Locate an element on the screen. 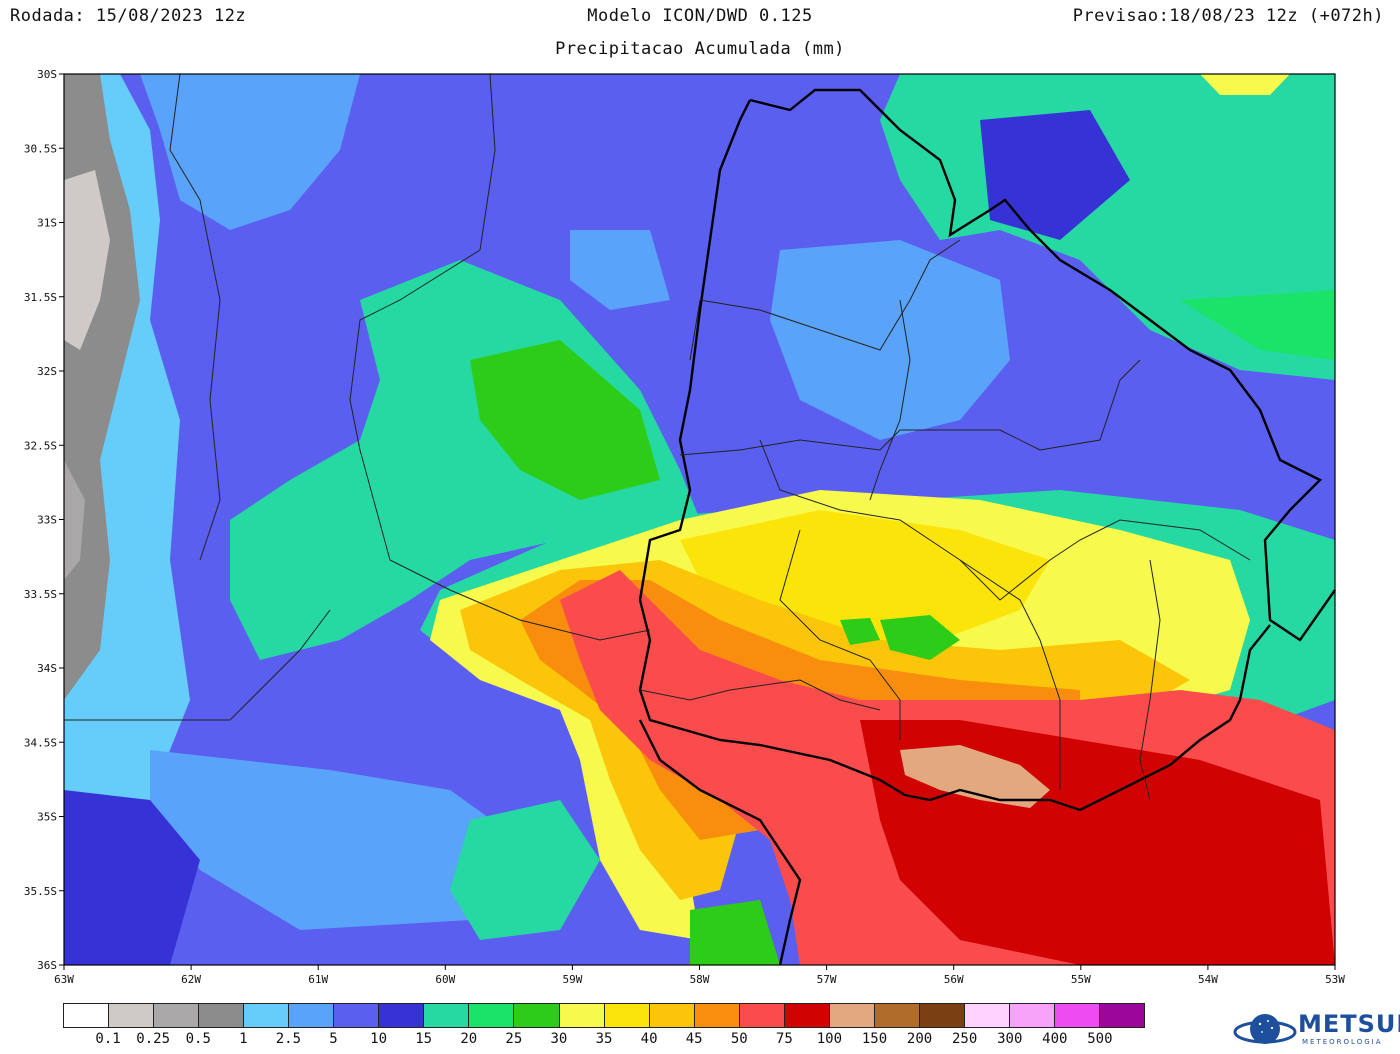  legend-label: 500 is located at coordinates (1100, 1039).